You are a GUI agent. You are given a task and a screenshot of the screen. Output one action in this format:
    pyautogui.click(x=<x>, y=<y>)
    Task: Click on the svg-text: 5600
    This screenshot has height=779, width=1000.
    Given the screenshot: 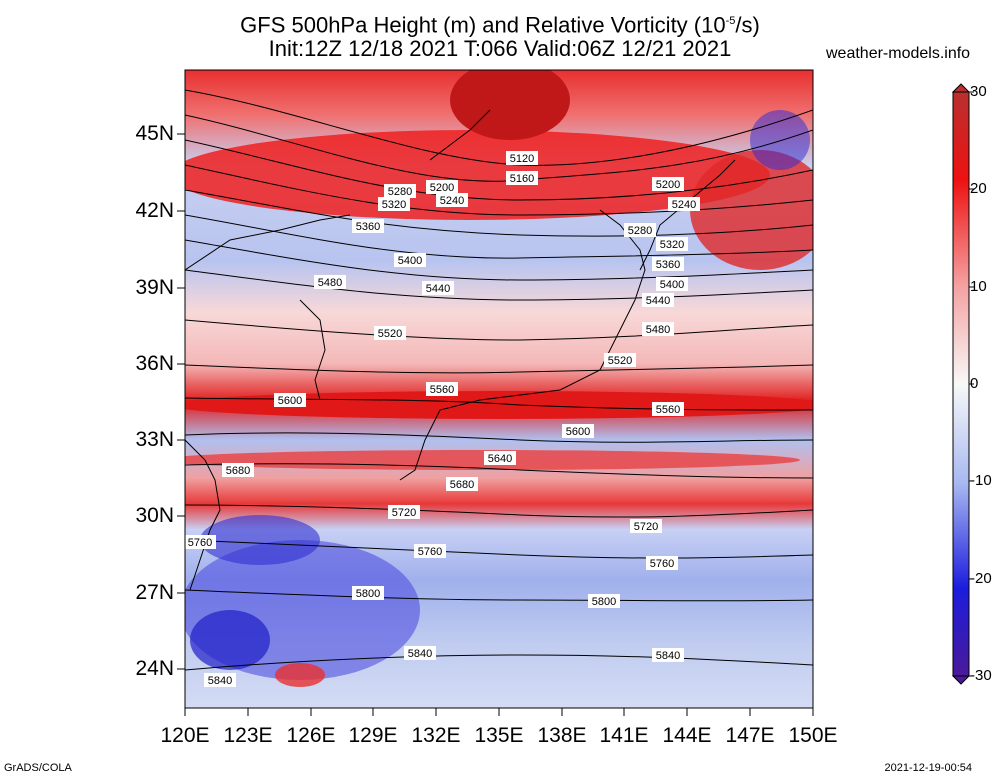 What is the action you would take?
    pyautogui.click(x=290, y=401)
    